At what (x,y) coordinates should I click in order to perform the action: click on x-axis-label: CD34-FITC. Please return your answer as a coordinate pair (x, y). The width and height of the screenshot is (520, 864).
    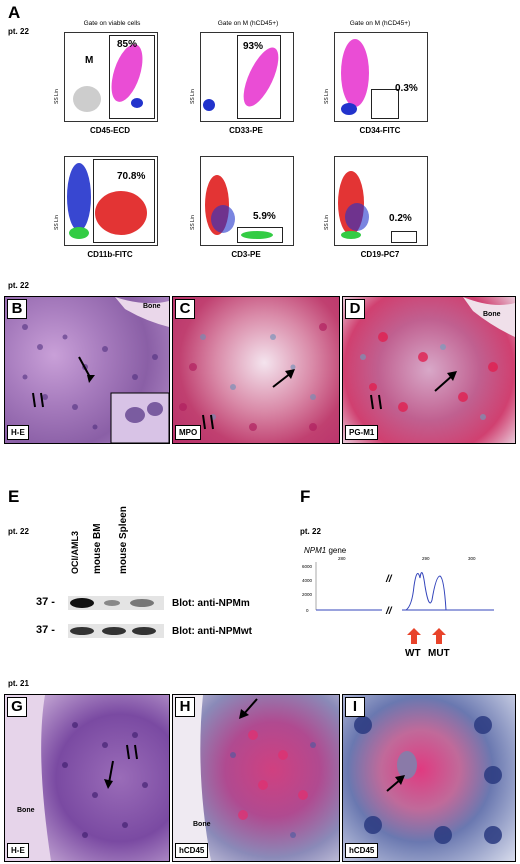
    Looking at the image, I should click on (380, 130).